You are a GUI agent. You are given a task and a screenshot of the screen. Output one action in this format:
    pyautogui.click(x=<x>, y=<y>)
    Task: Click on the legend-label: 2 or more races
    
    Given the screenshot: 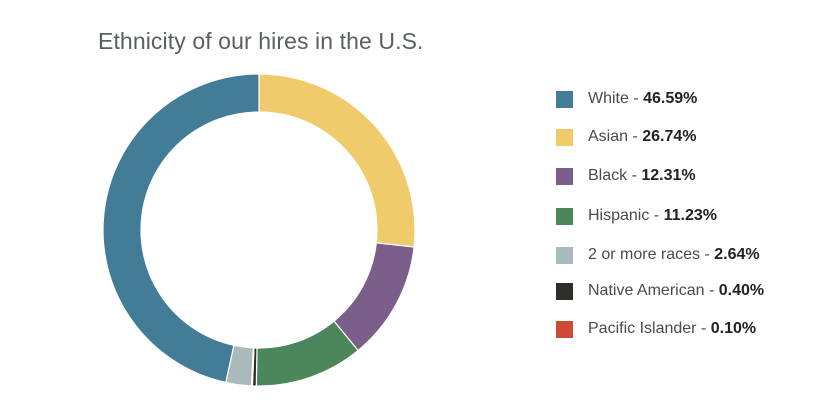 What is the action you would take?
    pyautogui.click(x=644, y=254)
    